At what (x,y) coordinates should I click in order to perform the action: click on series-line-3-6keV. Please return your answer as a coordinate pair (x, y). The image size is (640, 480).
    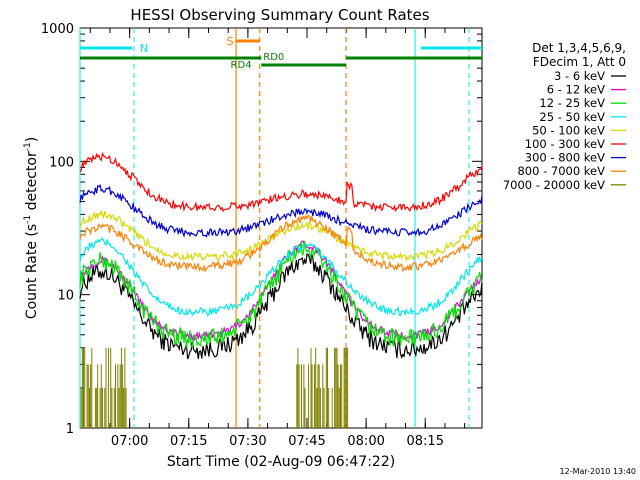
    Looking at the image, I should click on (281, 306).